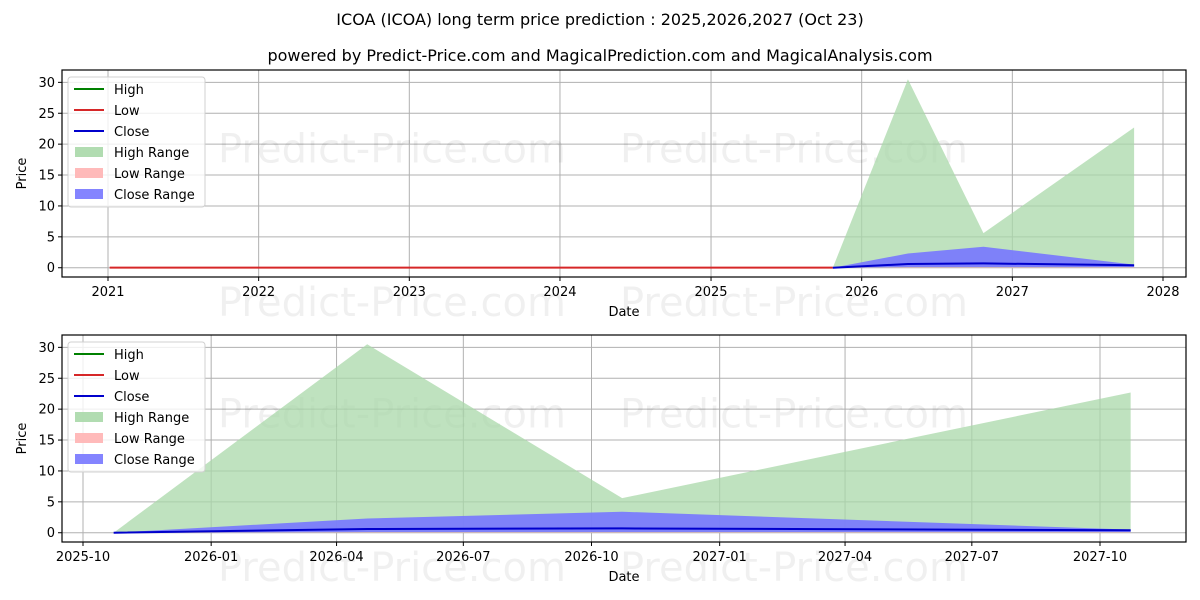  Describe the element at coordinates (1012, 292) in the screenshot. I see `x-tick-label: 2027` at that location.